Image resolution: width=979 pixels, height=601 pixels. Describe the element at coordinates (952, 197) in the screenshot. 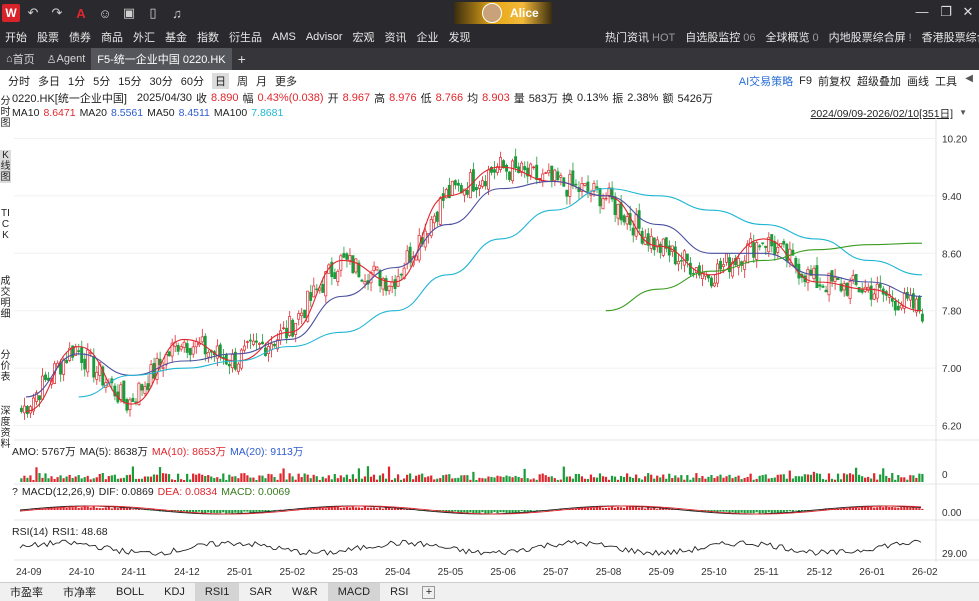

I see `y-tick-label: 9.40` at that location.